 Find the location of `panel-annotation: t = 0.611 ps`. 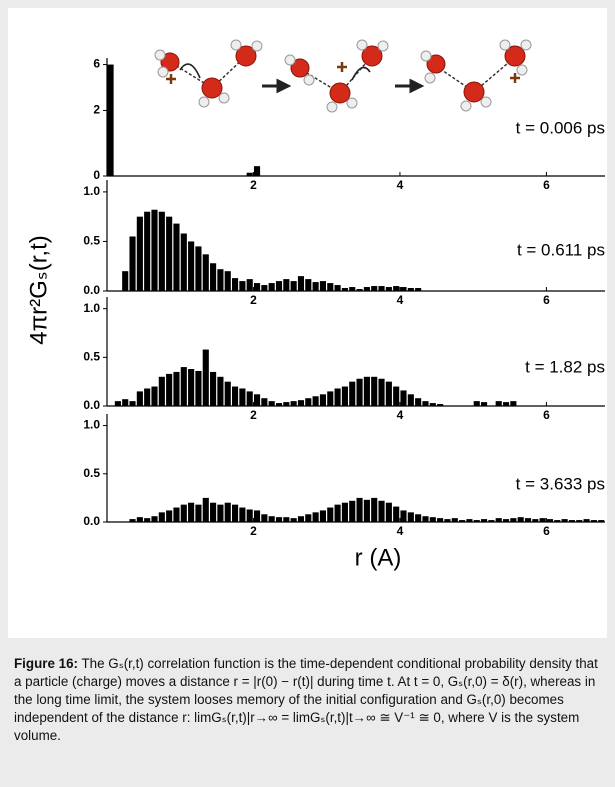

panel-annotation: t = 0.611 ps is located at coordinates (561, 249).